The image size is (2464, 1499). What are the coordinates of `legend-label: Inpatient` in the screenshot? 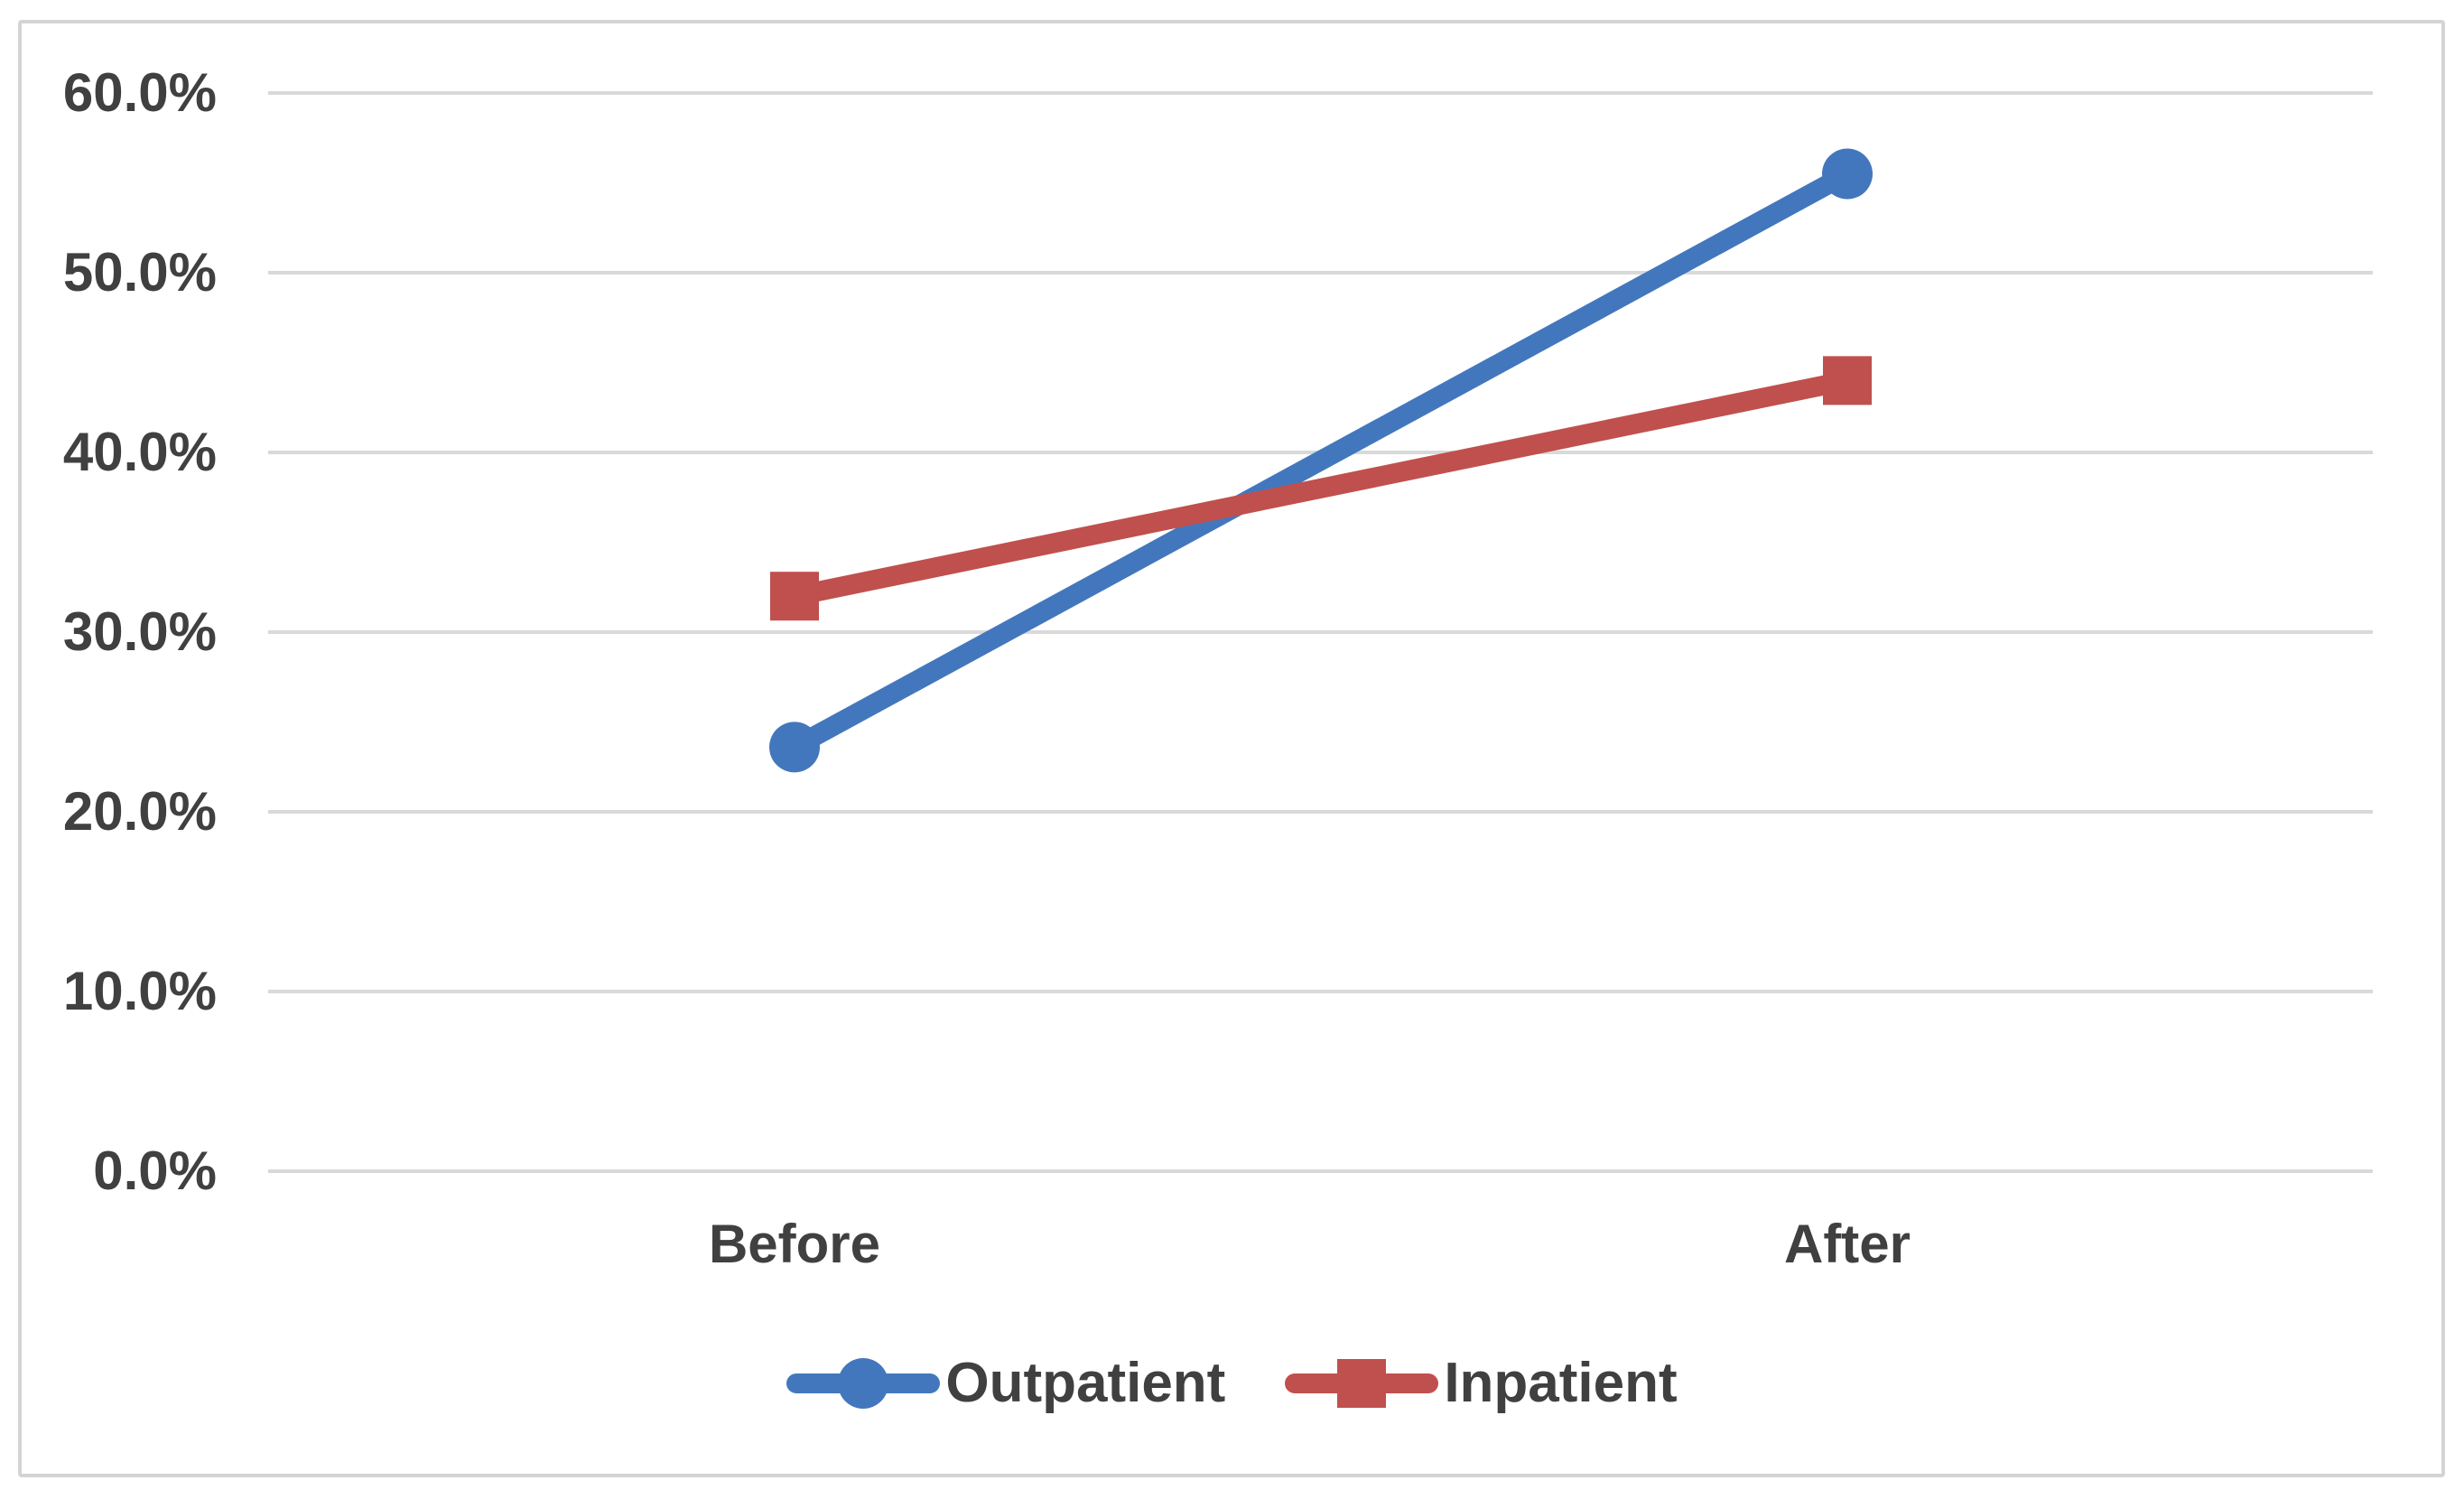 It's located at (1561, 1383).